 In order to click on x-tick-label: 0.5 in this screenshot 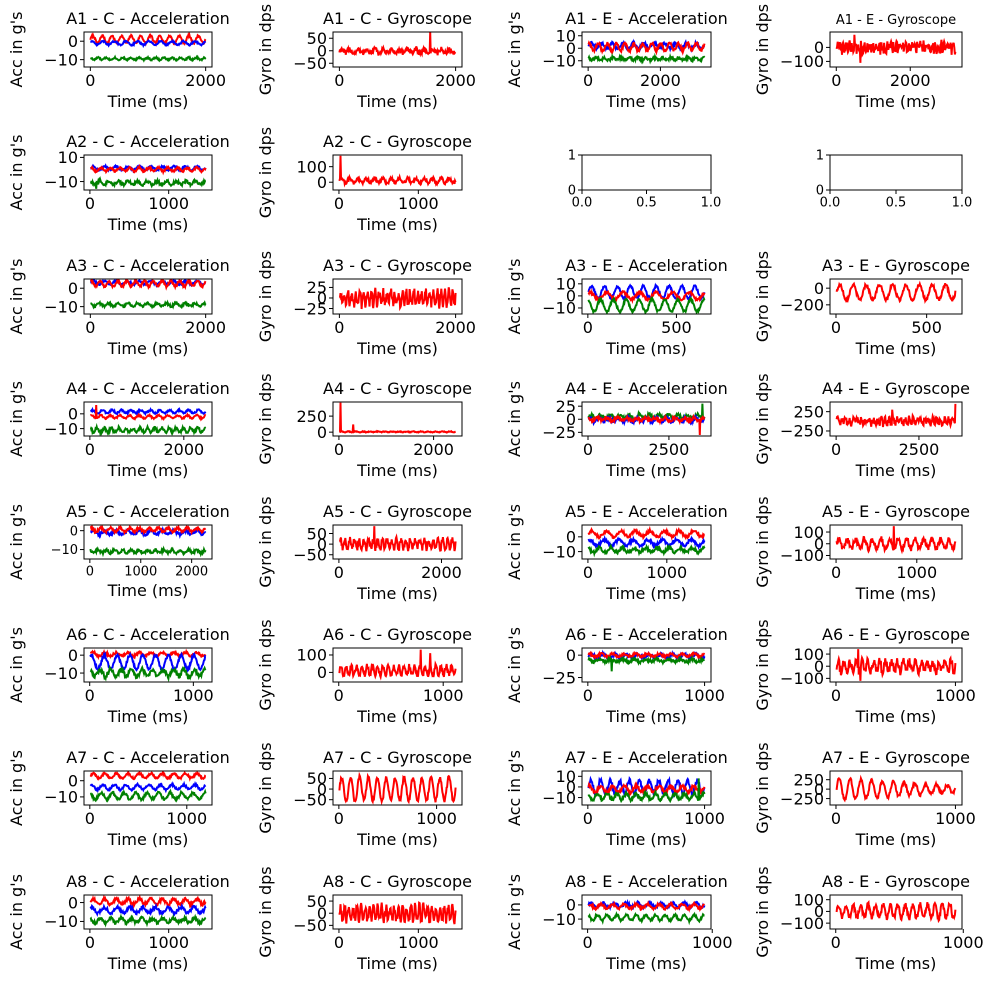, I will do `click(896, 203)`.